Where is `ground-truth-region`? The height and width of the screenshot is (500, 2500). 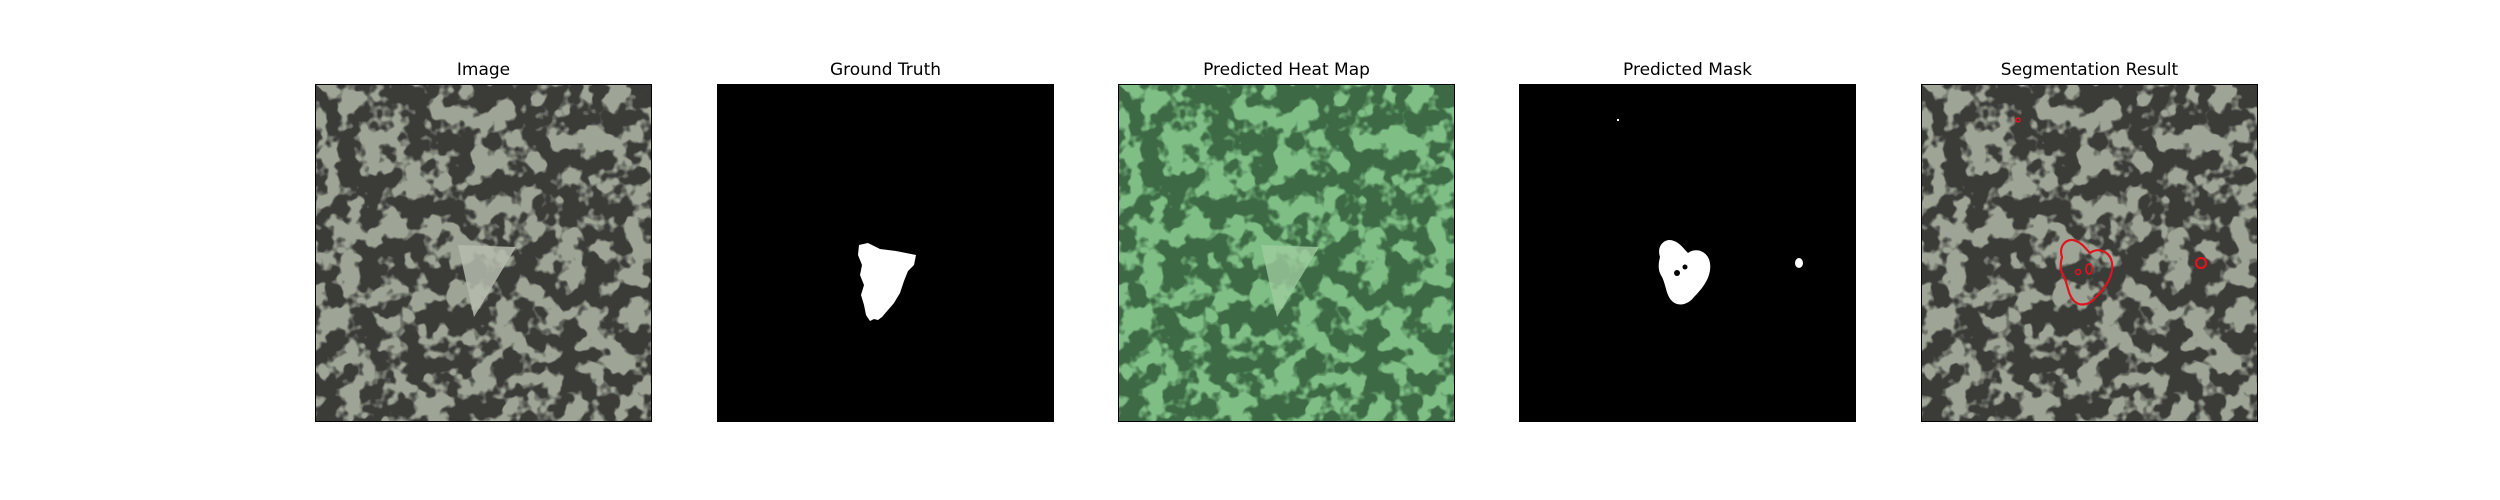 ground-truth-region is located at coordinates (887, 282).